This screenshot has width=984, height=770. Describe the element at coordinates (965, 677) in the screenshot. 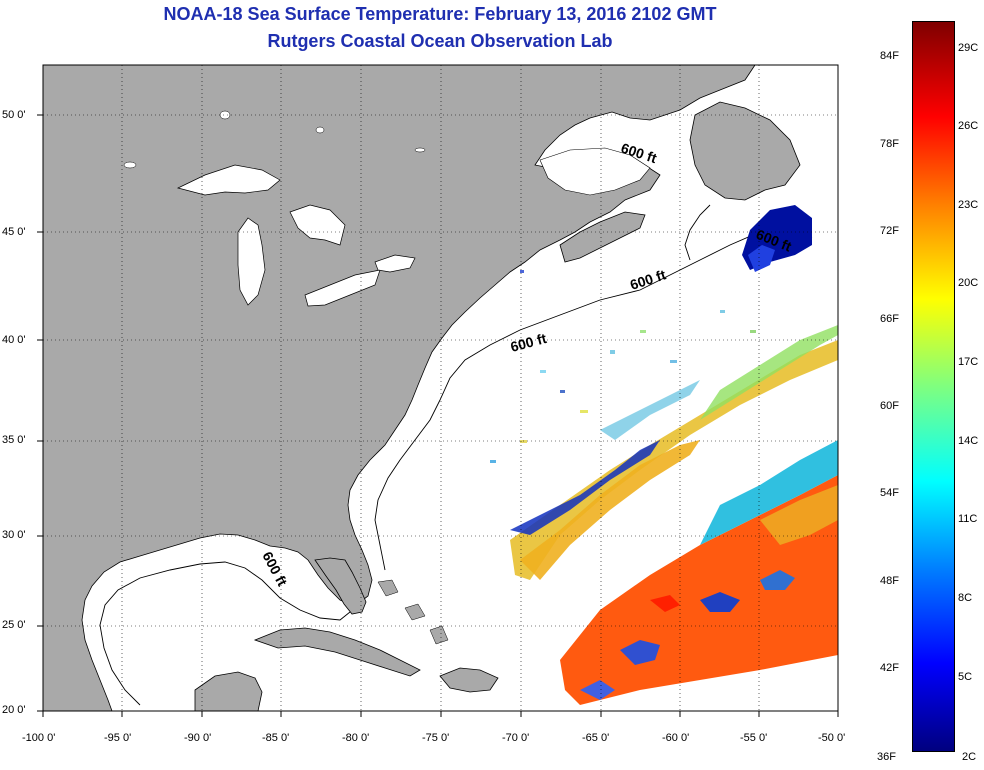

I see `colorbar-c-label: 5C` at that location.